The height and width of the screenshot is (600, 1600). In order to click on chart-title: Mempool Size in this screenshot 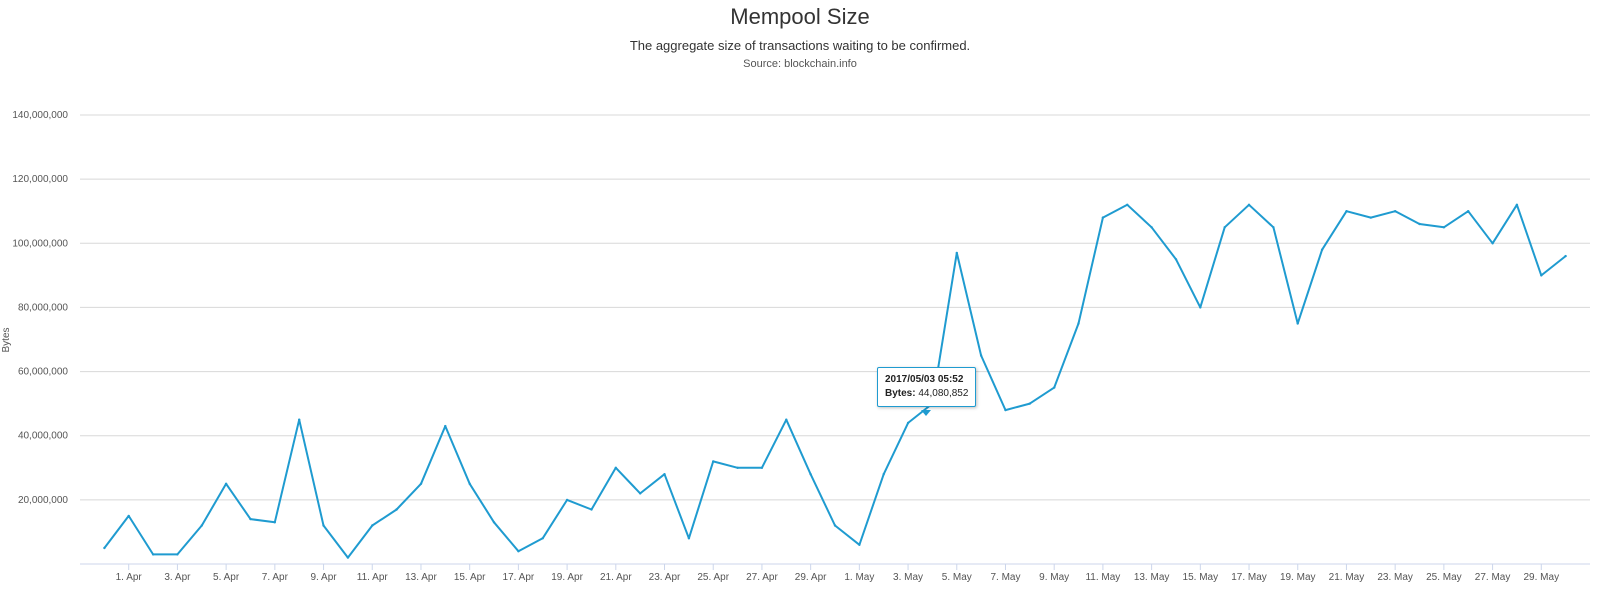, I will do `click(800, 16)`.